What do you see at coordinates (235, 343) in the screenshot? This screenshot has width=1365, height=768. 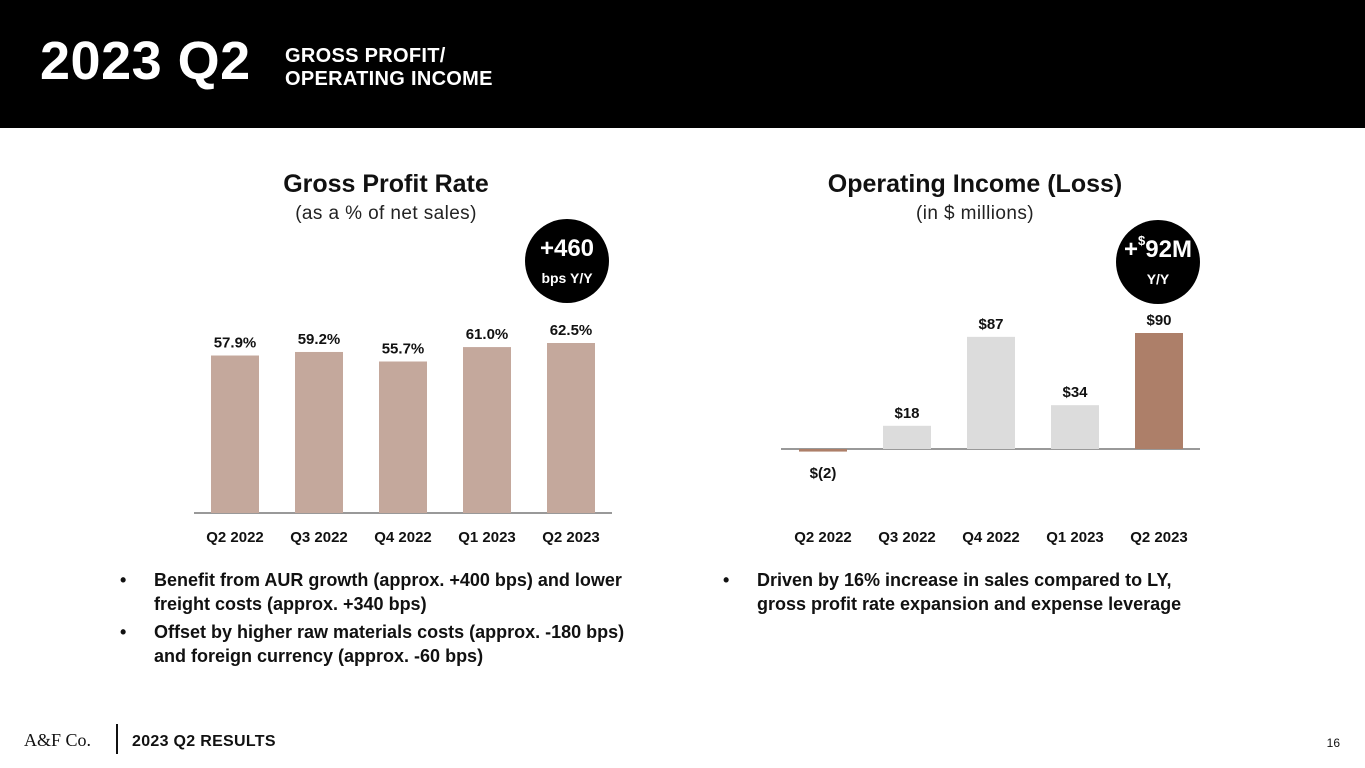 I see `gp-data-label: 57.9%` at bounding box center [235, 343].